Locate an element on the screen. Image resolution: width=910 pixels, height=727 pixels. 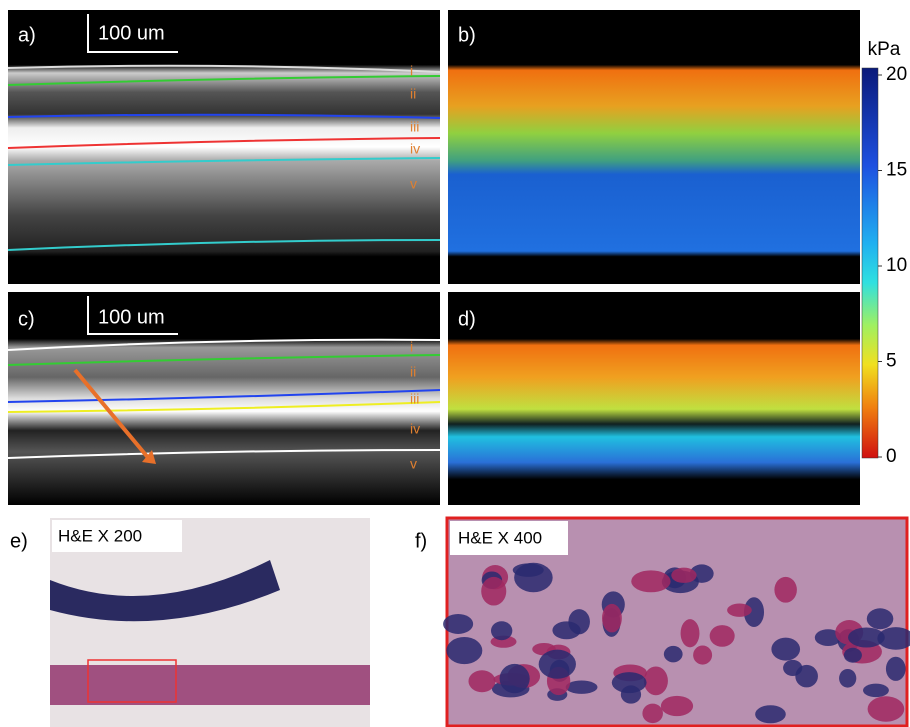
caption: H&E X 200 is located at coordinates (100, 535).